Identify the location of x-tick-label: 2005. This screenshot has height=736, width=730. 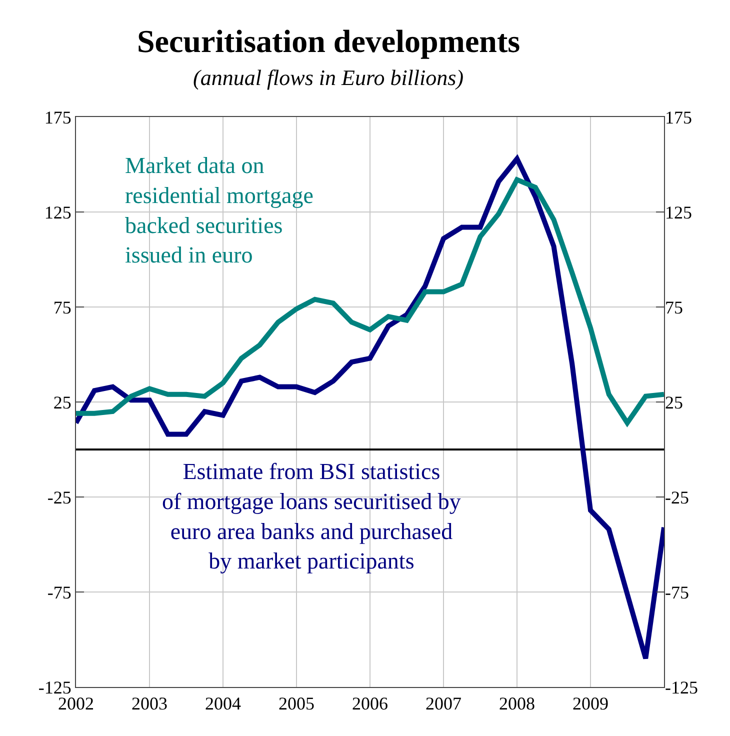
(296, 704).